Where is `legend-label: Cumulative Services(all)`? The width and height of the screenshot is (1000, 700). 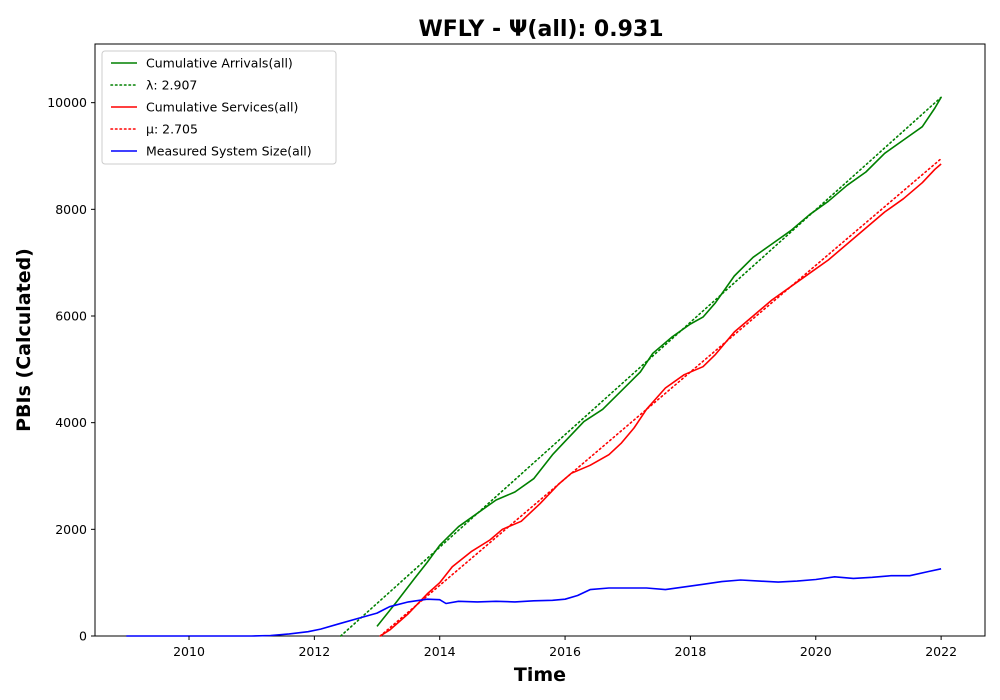 legend-label: Cumulative Services(all) is located at coordinates (222, 107).